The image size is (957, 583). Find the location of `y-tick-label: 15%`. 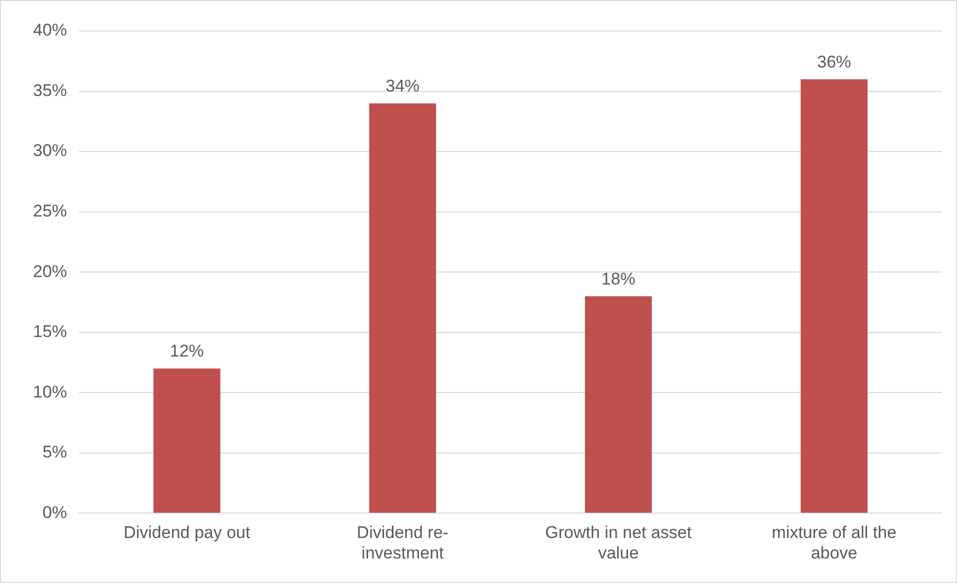

y-tick-label: 15% is located at coordinates (50, 332).